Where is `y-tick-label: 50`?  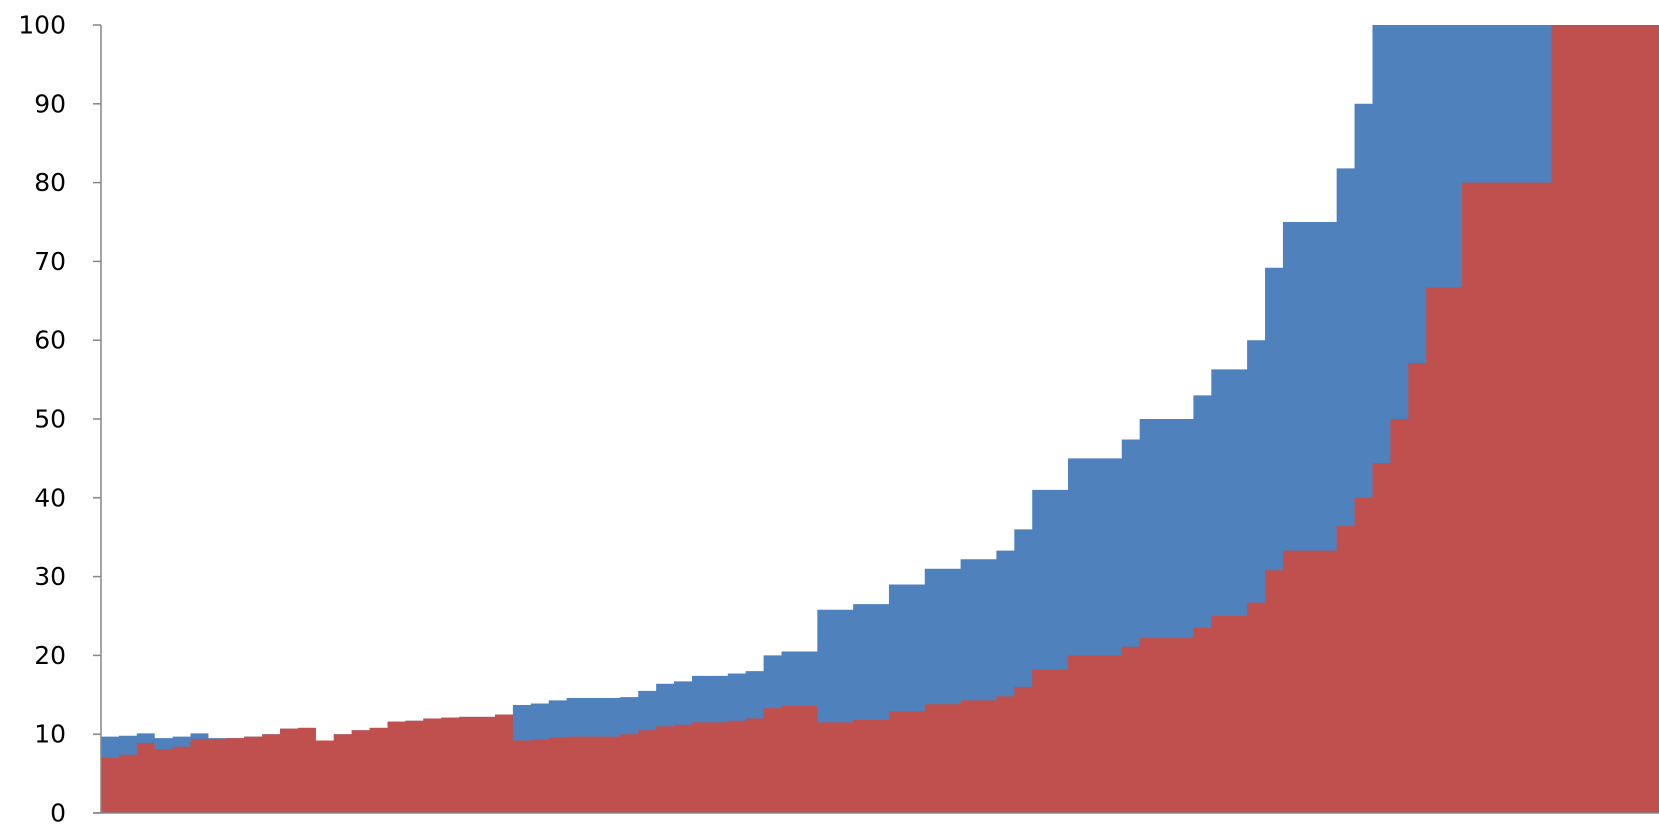
y-tick-label: 50 is located at coordinates (50, 419).